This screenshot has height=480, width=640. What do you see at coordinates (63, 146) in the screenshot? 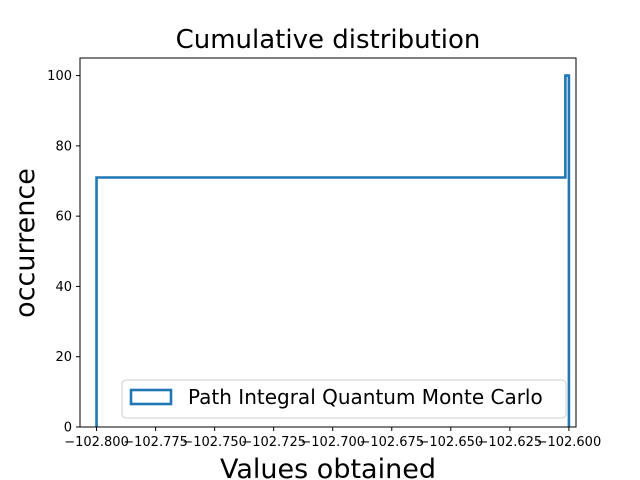
I see `y-tick-label: 80` at bounding box center [63, 146].